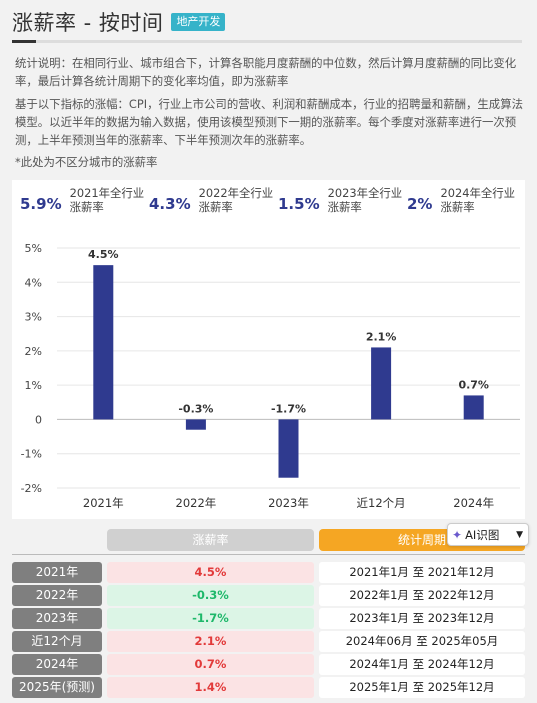 The height and width of the screenshot is (703, 537). What do you see at coordinates (422, 572) in the screenshot?
I see `row-period: 2021年1月 至 2021年12月` at bounding box center [422, 572].